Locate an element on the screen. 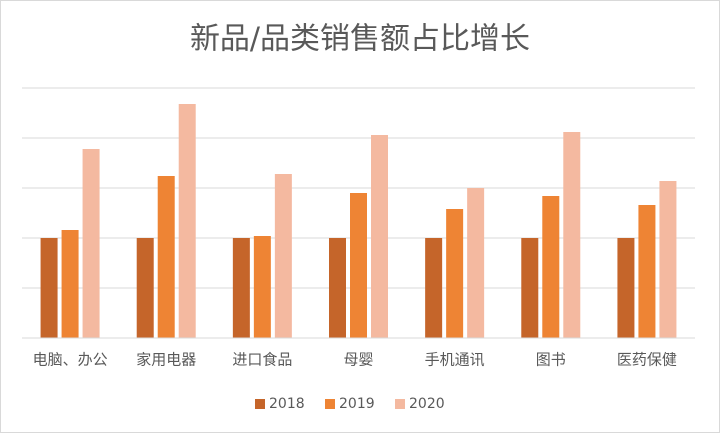 The height and width of the screenshot is (433, 720). x-tick-label: 手机通讯 is located at coordinates (455, 360).